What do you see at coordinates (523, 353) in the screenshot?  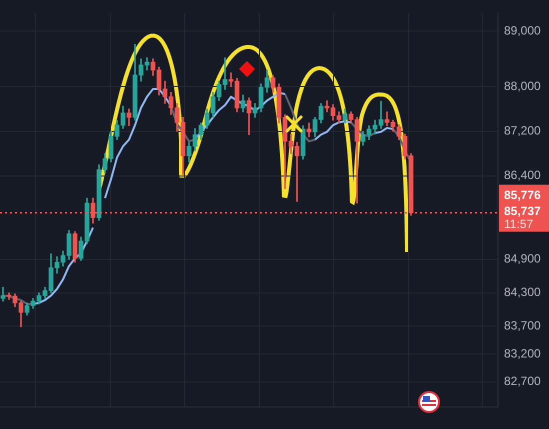 I see `y-tick-label: 83,200` at bounding box center [523, 353].